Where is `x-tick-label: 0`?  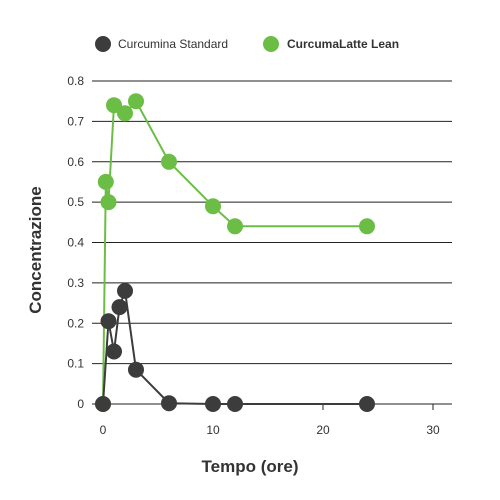
x-tick-label: 0 is located at coordinates (103, 430).